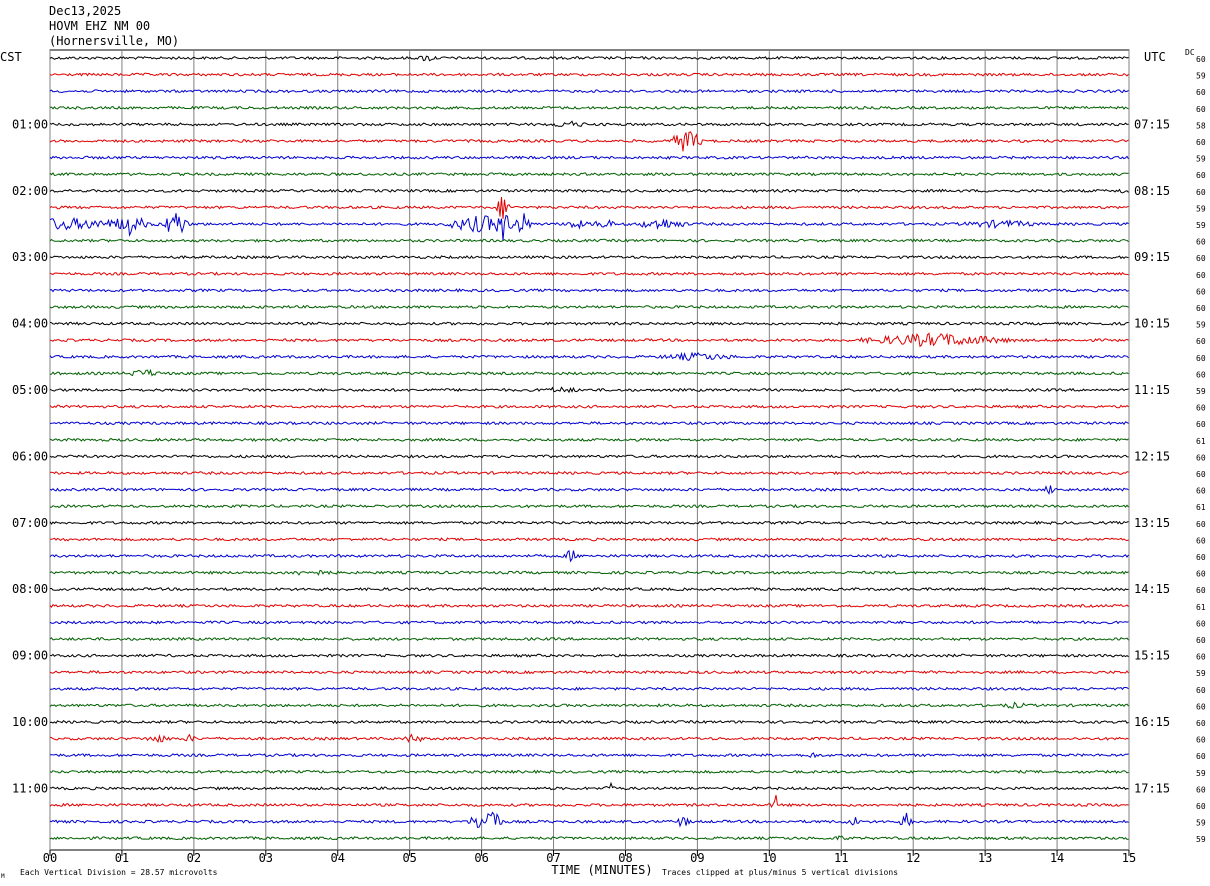 The height and width of the screenshot is (886, 1210). Describe the element at coordinates (409, 858) in the screenshot. I see `x-tick-label: 05` at that location.